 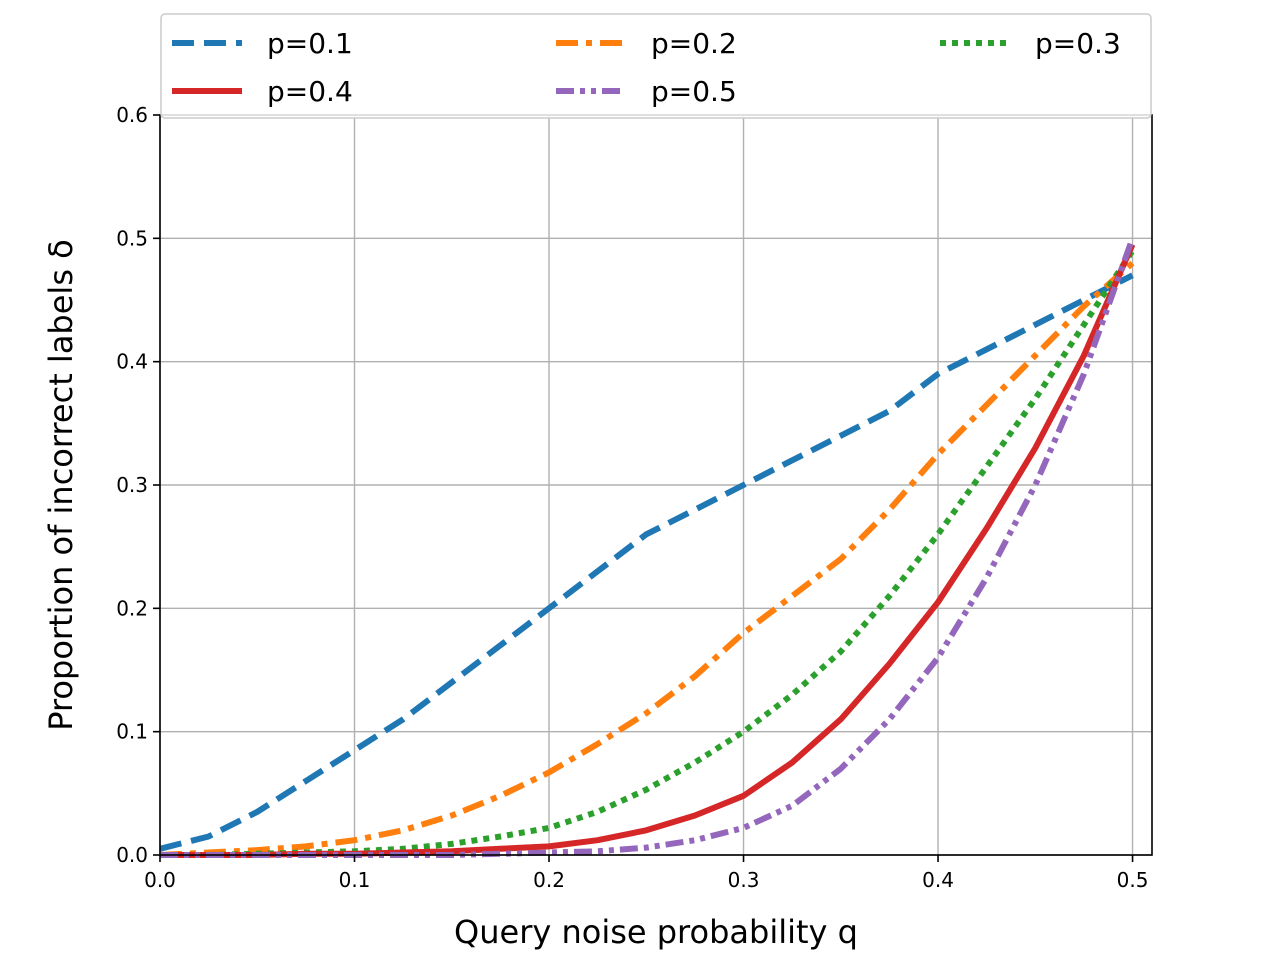 What do you see at coordinates (132, 115) in the screenshot?
I see `y-tick-label: 0.6` at bounding box center [132, 115].